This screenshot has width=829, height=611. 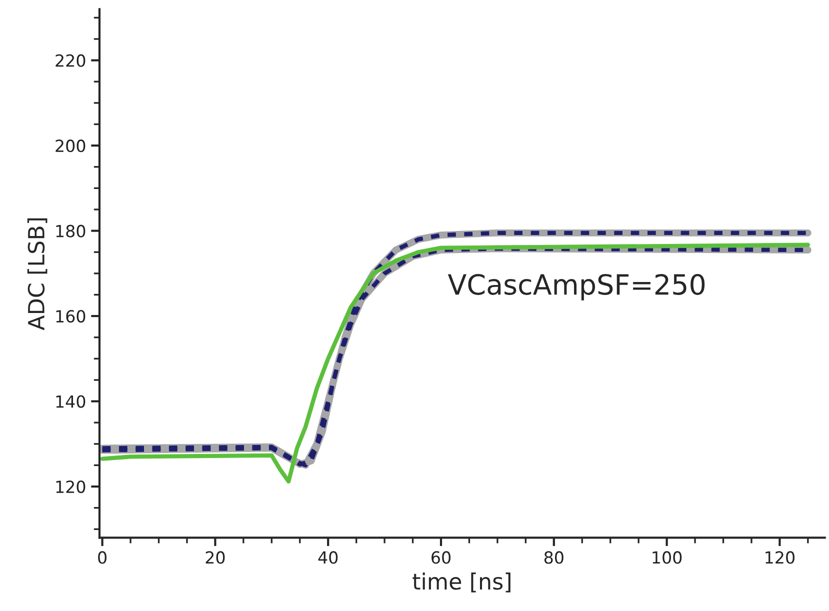 I want to click on y-tick-label: 180, so click(x=71, y=231).